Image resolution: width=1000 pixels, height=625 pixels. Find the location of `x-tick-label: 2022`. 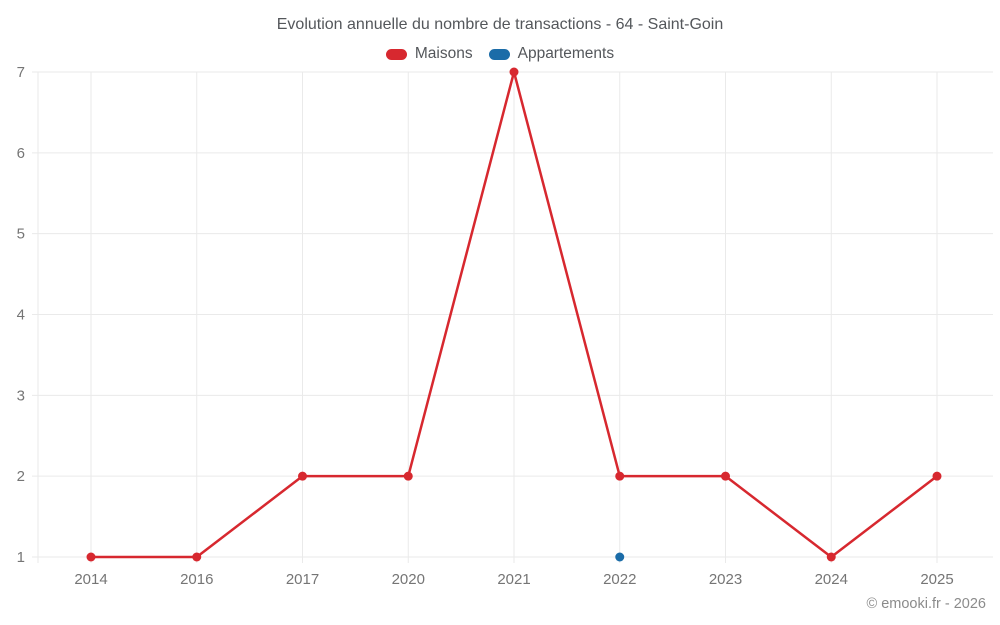

x-tick-label: 2022 is located at coordinates (619, 579).